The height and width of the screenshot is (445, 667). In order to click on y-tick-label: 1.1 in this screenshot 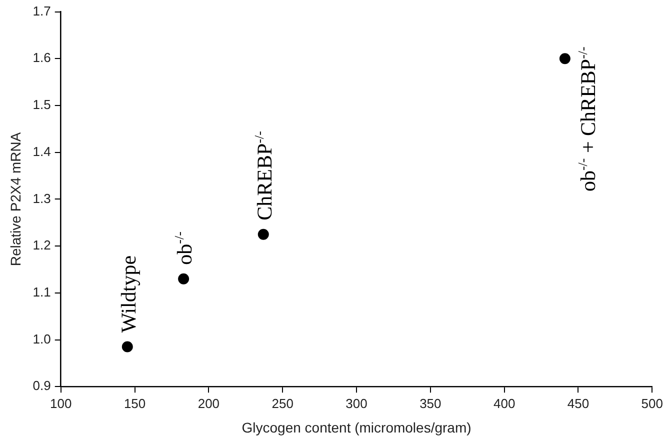, I will do `click(41, 292)`.